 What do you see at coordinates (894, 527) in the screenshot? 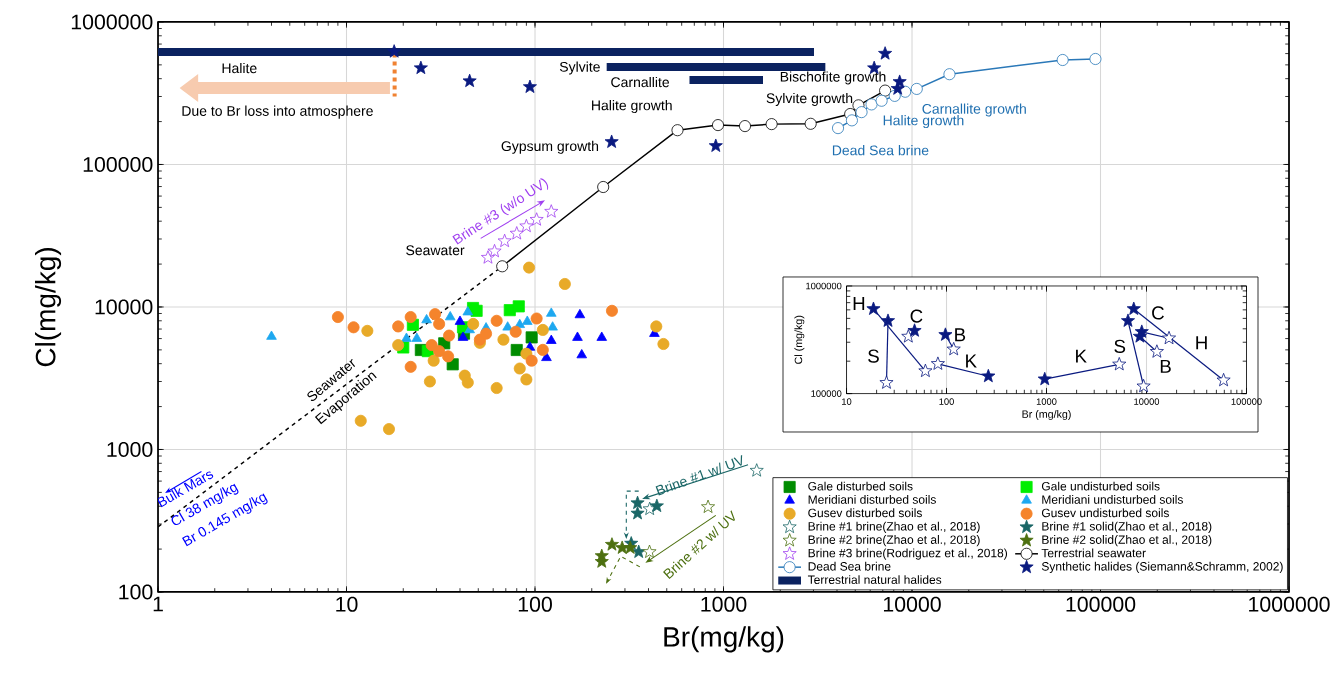
I see `legend-label: Brine #1 brine(Zhao et al., 2018)` at bounding box center [894, 527].